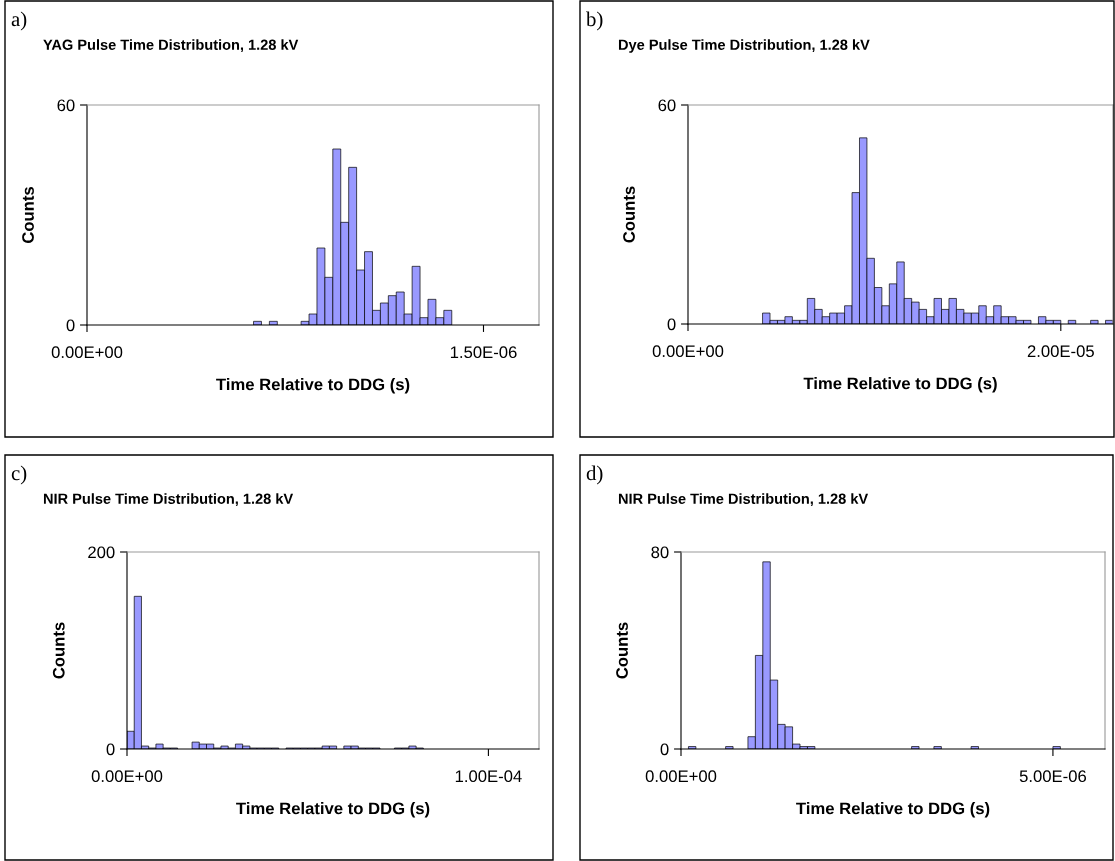  Describe the element at coordinates (1060, 351) in the screenshot. I see `x-tick-label: 2.00E-05` at that location.